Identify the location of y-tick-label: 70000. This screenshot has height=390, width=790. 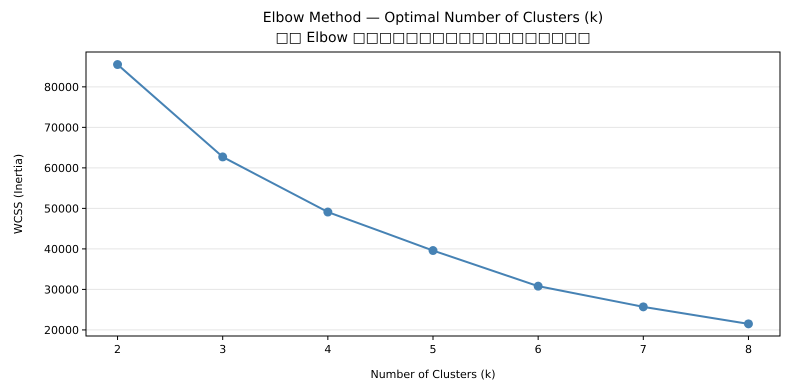
(61, 127).